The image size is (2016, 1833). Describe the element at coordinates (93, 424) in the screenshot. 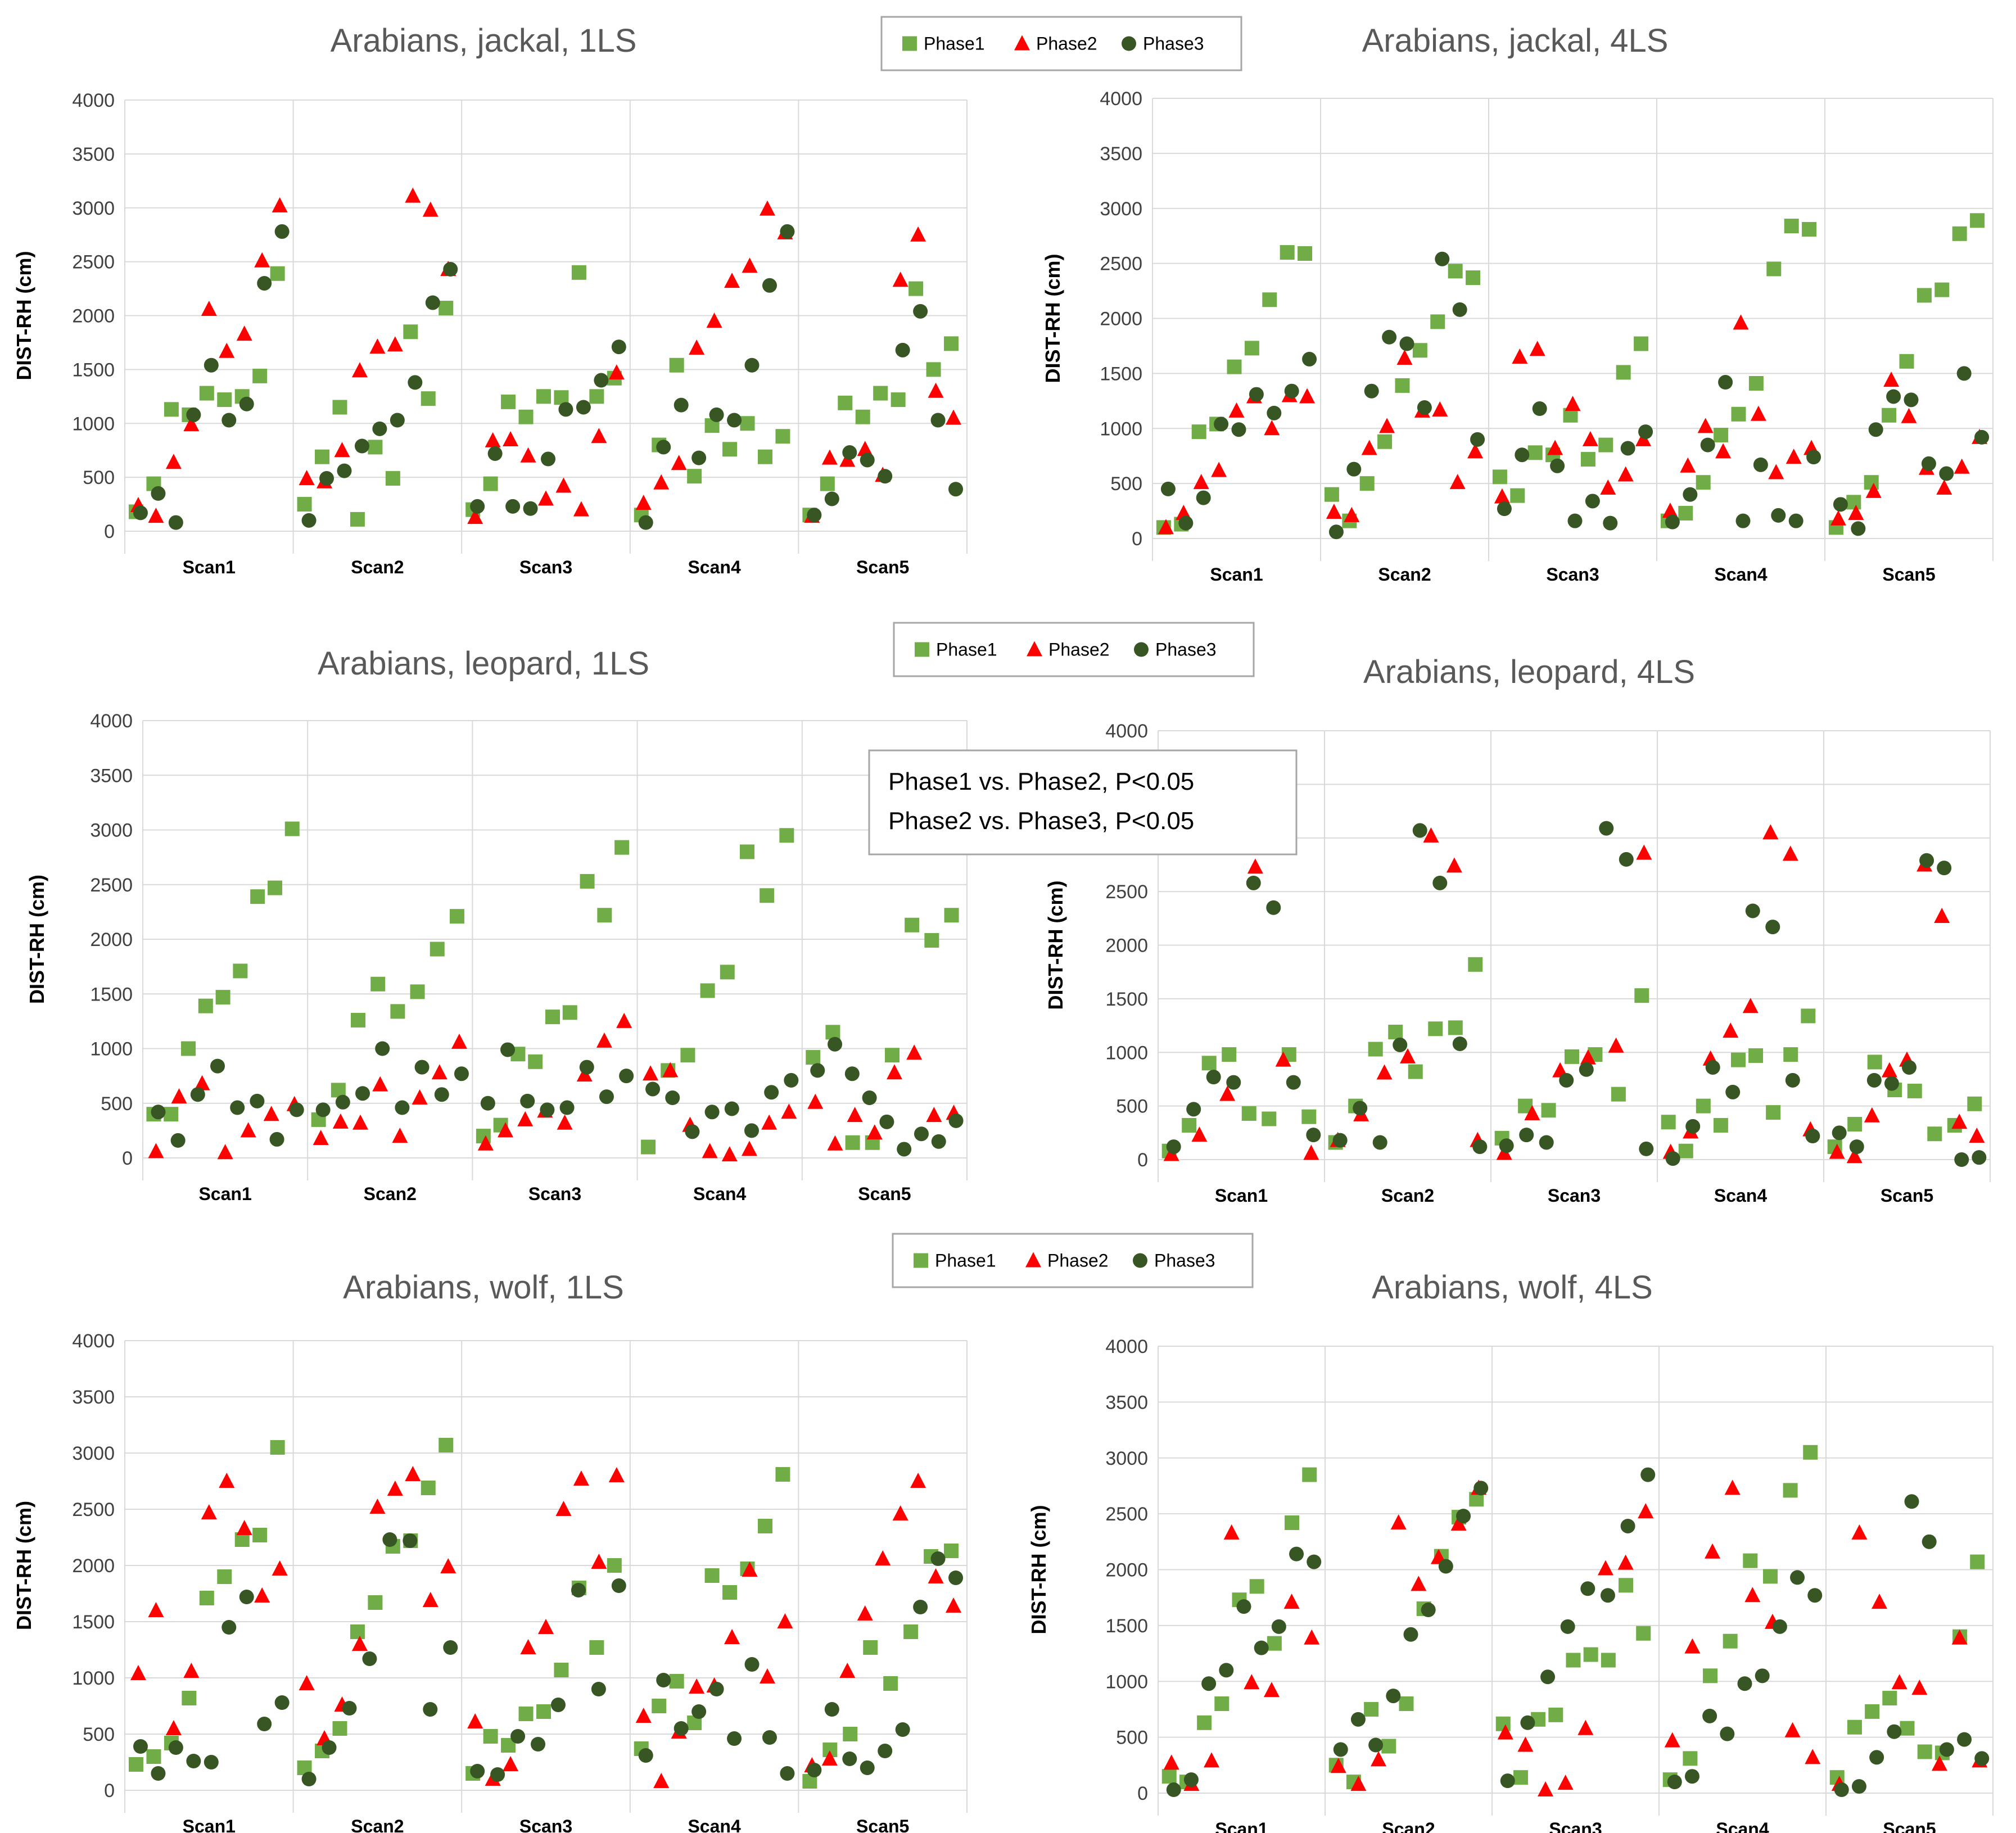

I see `y-tick-label: 1000` at that location.